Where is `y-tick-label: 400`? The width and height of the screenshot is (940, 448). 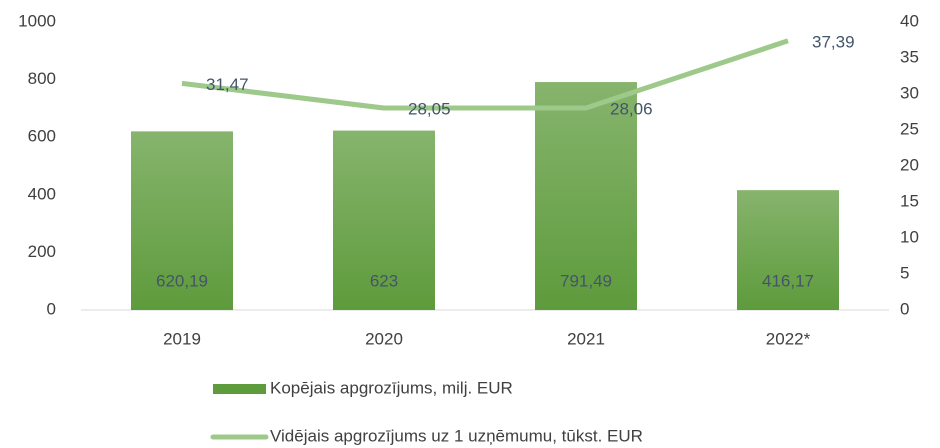
y-tick-label: 400 is located at coordinates (42, 193).